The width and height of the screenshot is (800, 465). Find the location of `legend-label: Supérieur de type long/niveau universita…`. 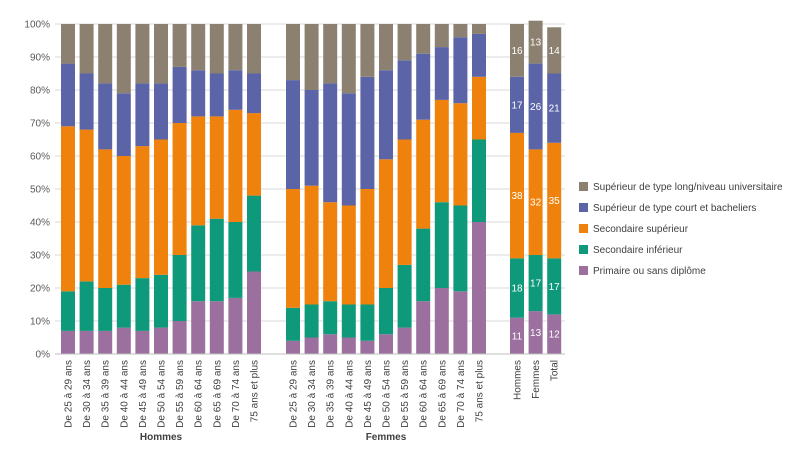

legend-label: Supérieur de type long/niveau universita… is located at coordinates (688, 187).